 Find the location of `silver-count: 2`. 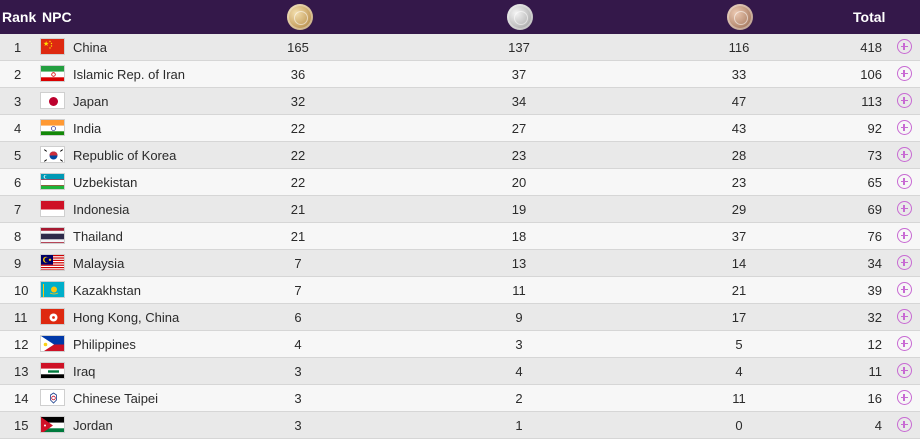

silver-count: 2 is located at coordinates (519, 398).